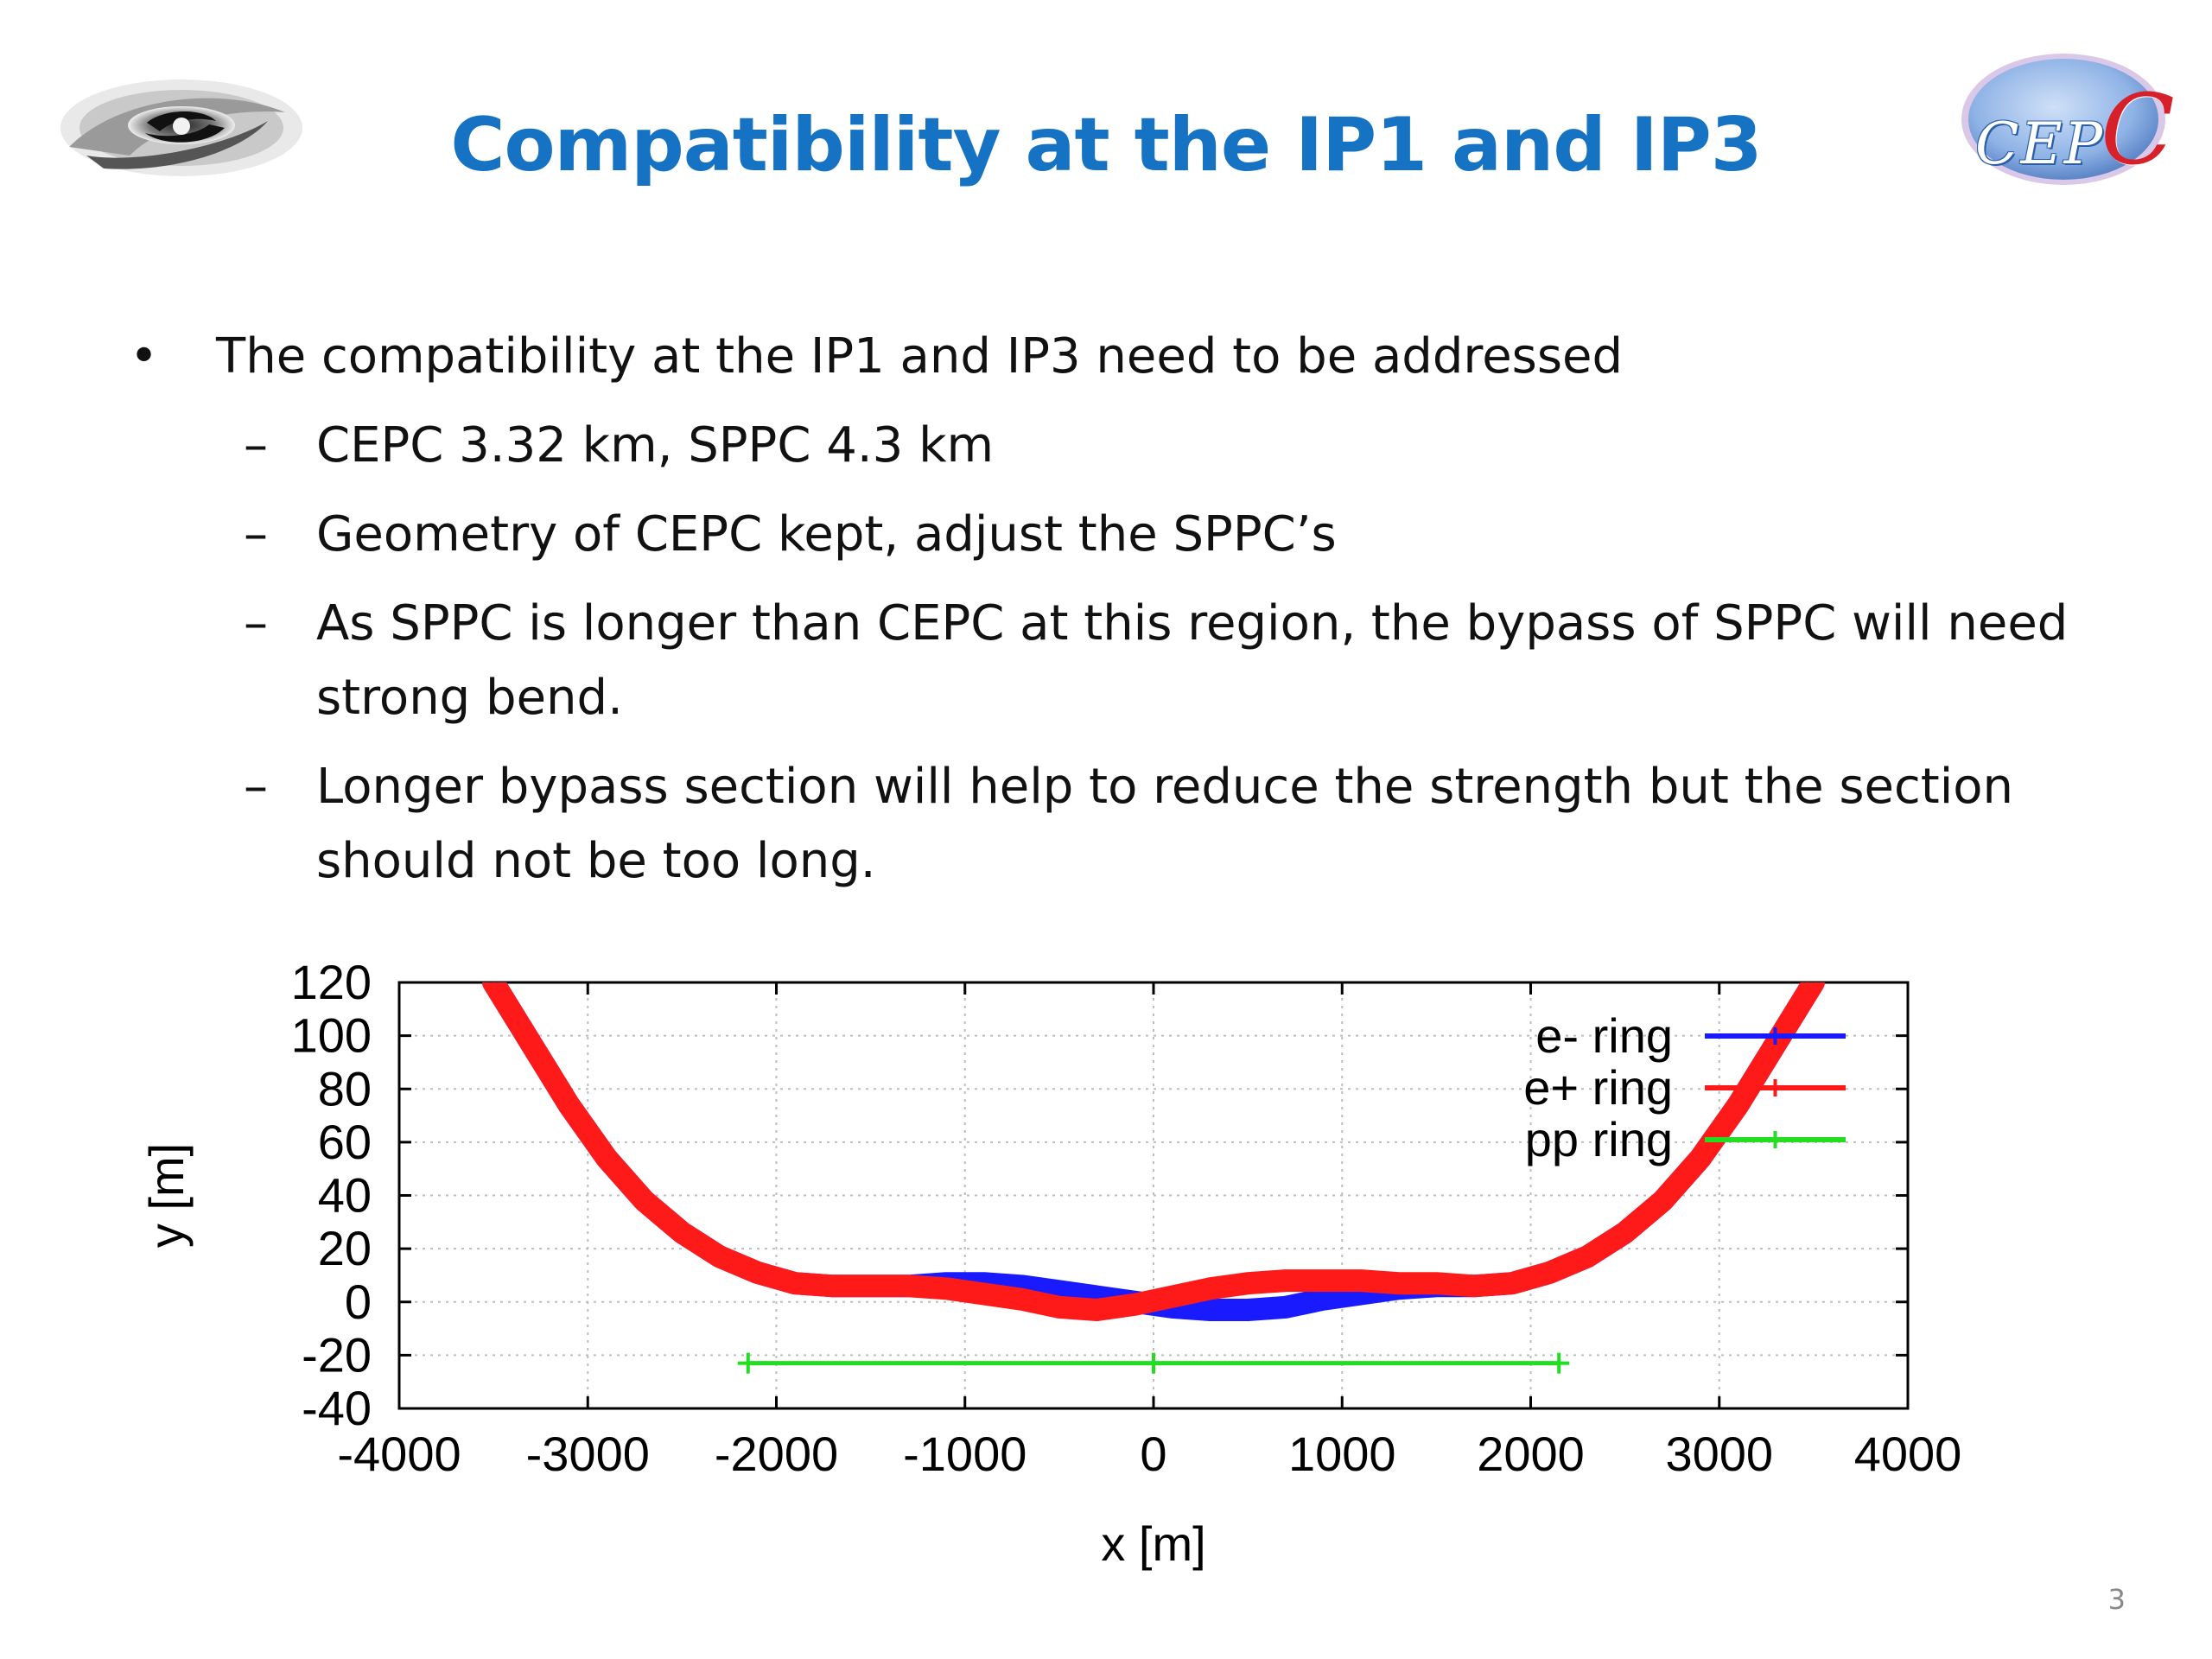 This screenshot has width=2212, height=1659. I want to click on x-tick-label: 1000, so click(1342, 1454).